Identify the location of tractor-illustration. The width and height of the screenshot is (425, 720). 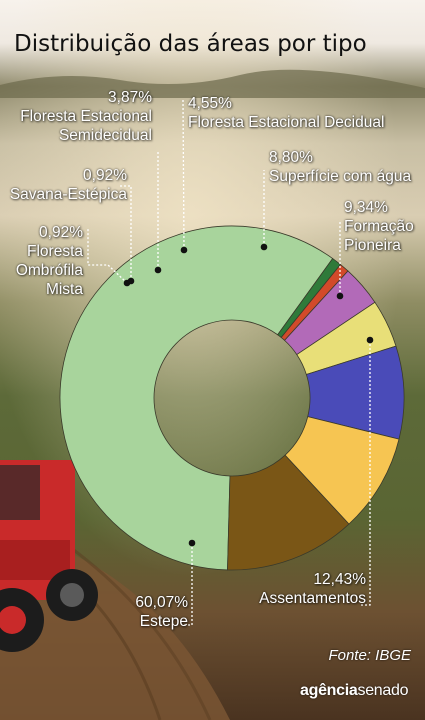
(49, 556).